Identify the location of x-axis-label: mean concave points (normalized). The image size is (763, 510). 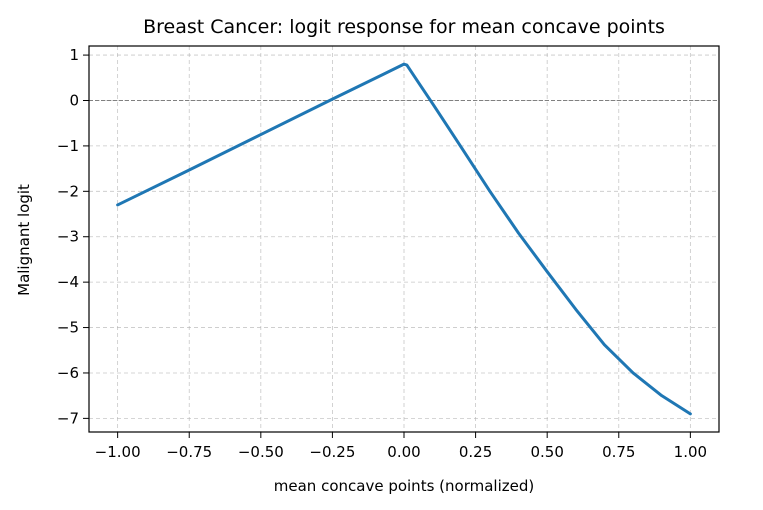
(404, 486).